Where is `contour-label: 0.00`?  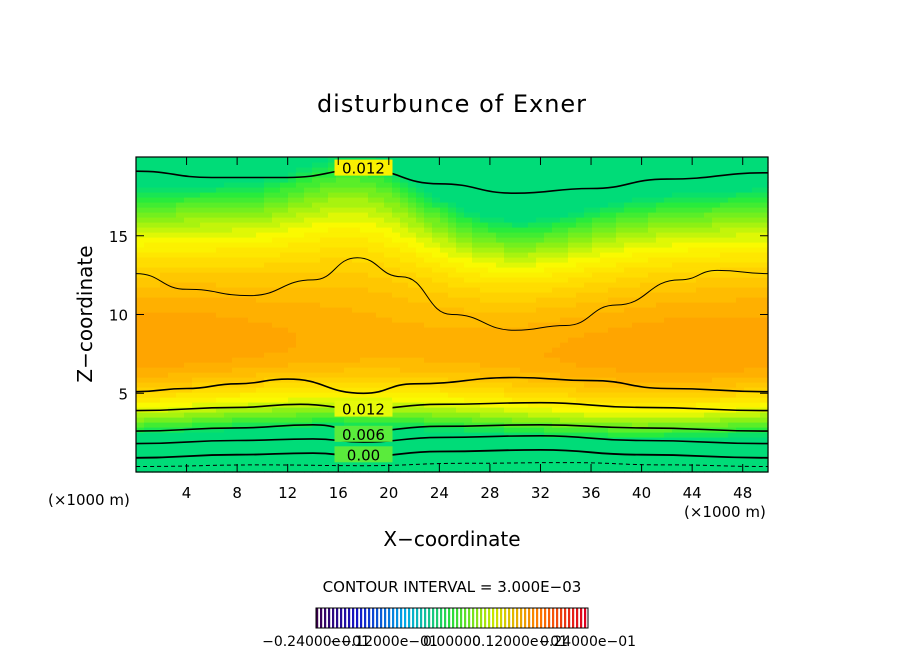
contour-label: 0.00 is located at coordinates (363, 455).